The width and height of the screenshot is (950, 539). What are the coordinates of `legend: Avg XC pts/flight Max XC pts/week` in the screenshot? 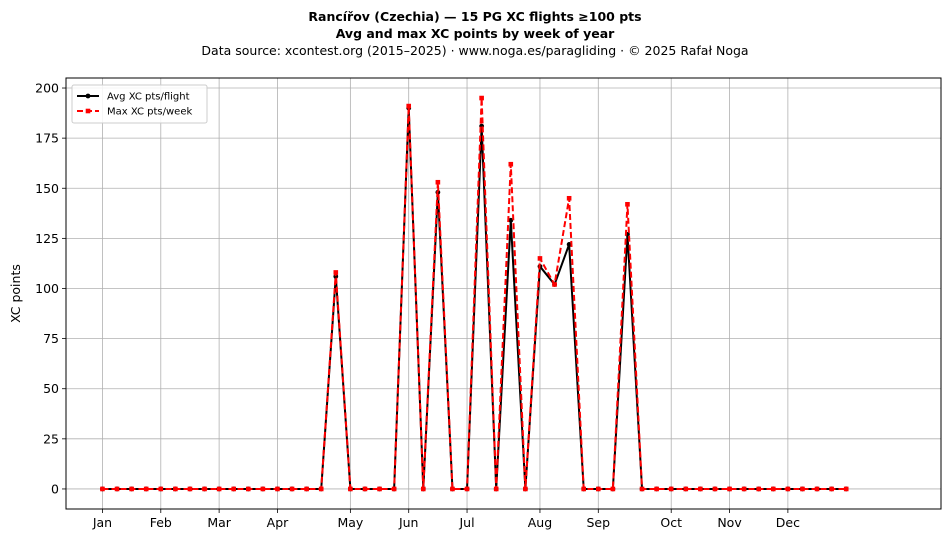 It's located at (139, 104).